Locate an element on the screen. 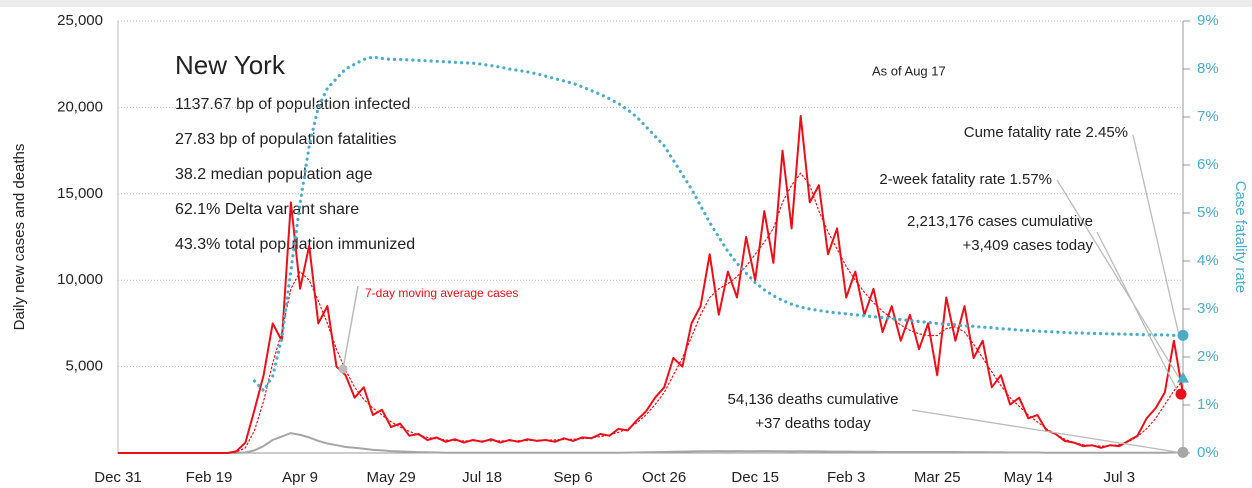  x-tick-label: Jul 3 is located at coordinates (1119, 477).